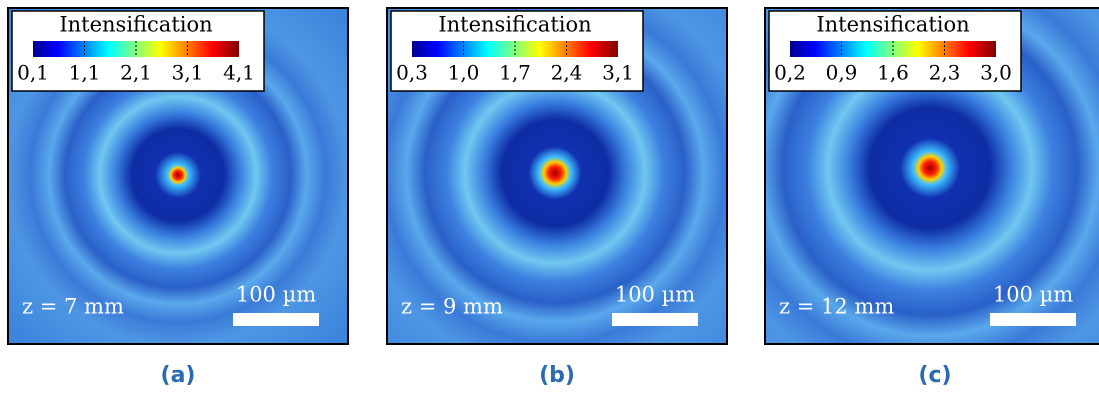  What do you see at coordinates (464, 73) in the screenshot?
I see `colorbar-tick-label: 1,0` at bounding box center [464, 73].